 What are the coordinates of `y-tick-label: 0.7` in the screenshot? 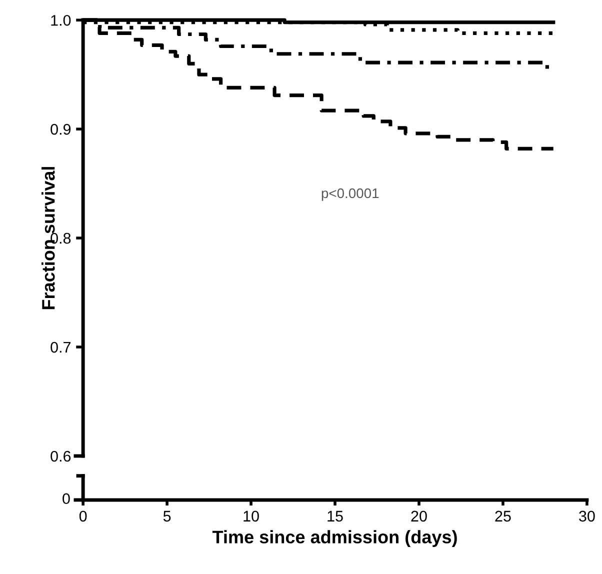 It's located at (60, 347).